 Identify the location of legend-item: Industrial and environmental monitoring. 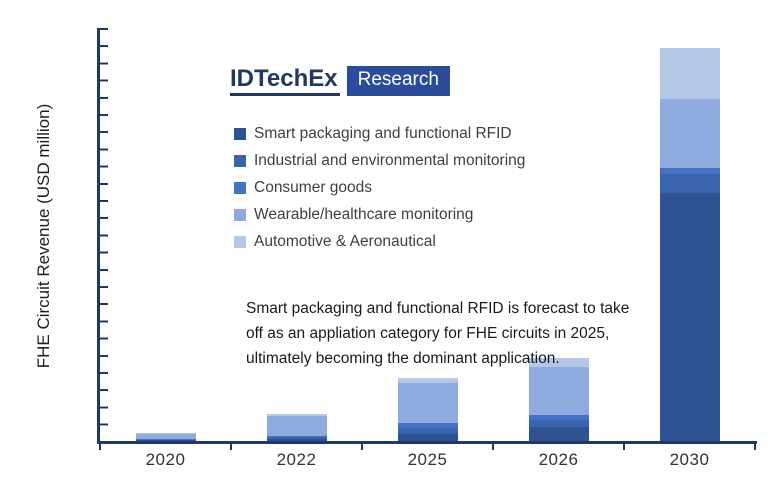
(379, 160).